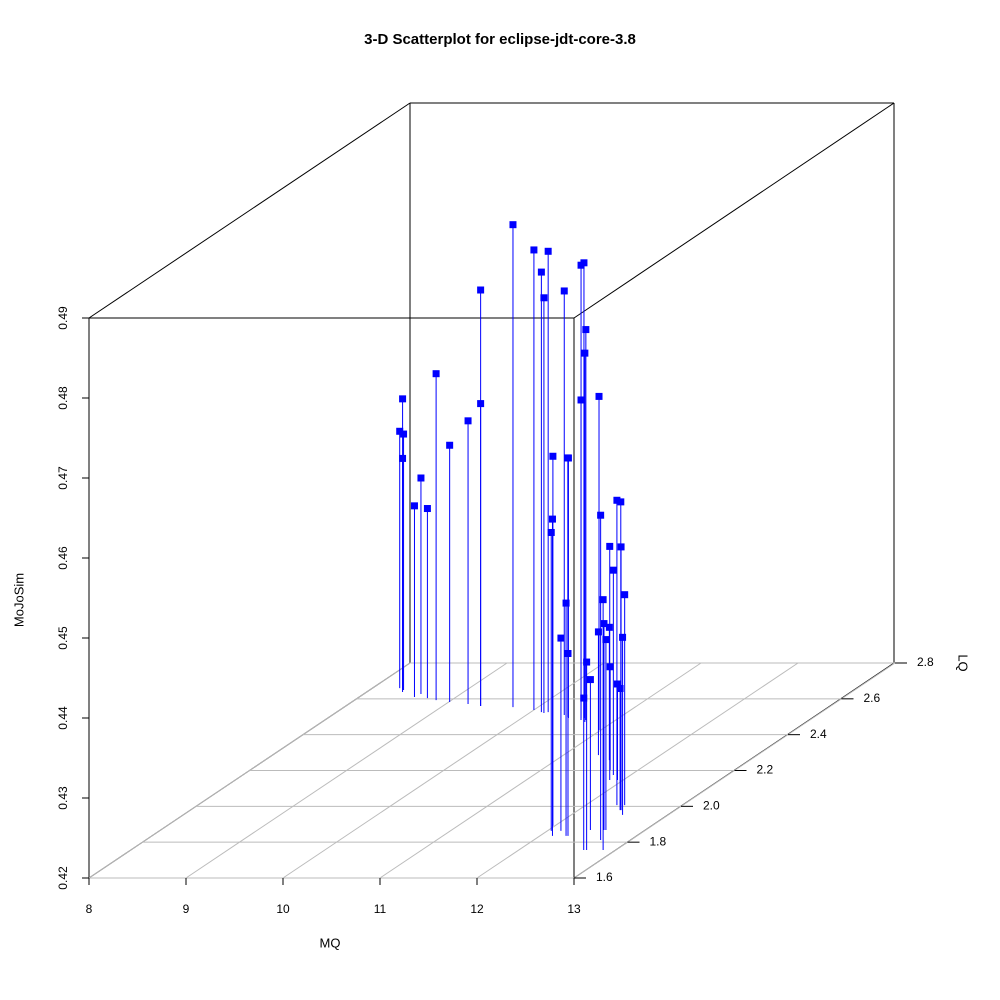 The height and width of the screenshot is (1000, 1000). Describe the element at coordinates (63, 798) in the screenshot. I see `z-tick-label: 0.43` at that location.